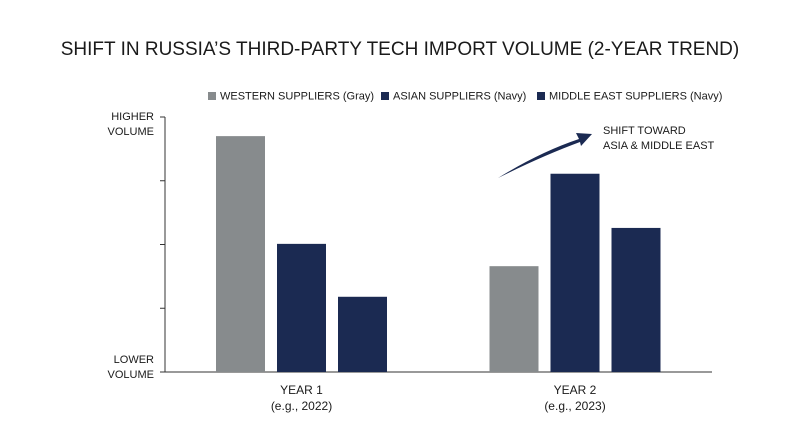 The width and height of the screenshot is (800, 447). Describe the element at coordinates (131, 124) in the screenshot. I see `y-tick-label: HIGHER VOLUME` at that location.